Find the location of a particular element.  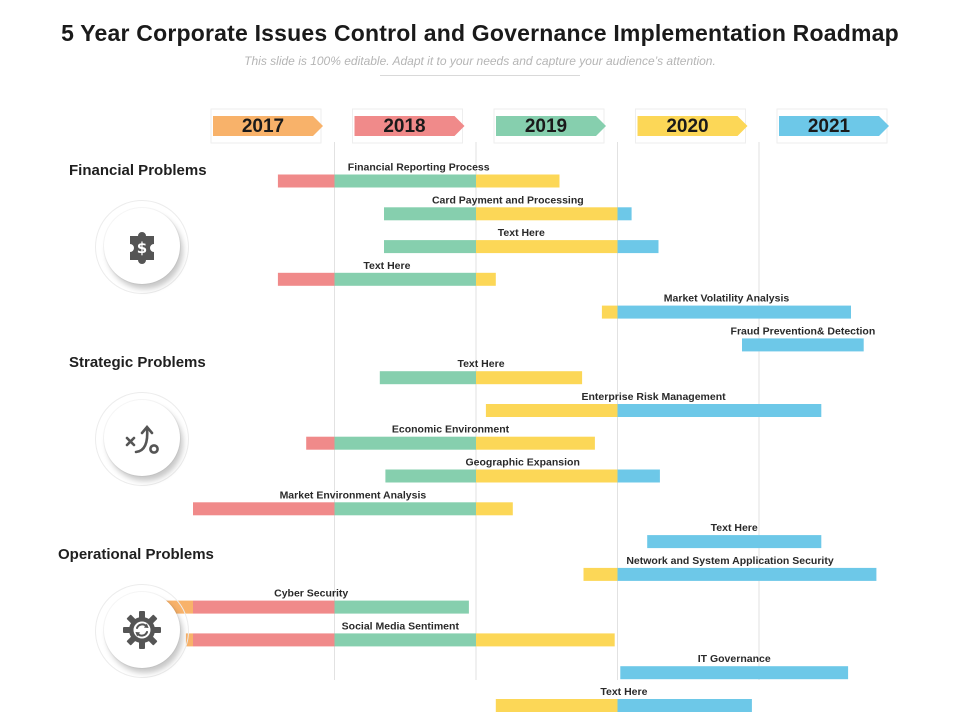

task-label: Financial Reporting Process is located at coordinates (419, 168).